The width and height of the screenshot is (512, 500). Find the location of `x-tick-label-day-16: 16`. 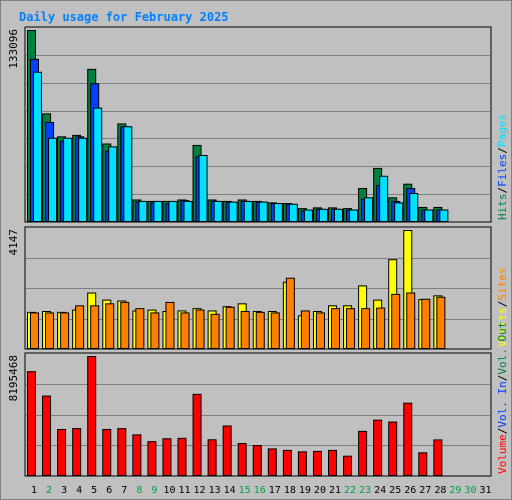

x-tick-label-day-16: 16 is located at coordinates (260, 490).